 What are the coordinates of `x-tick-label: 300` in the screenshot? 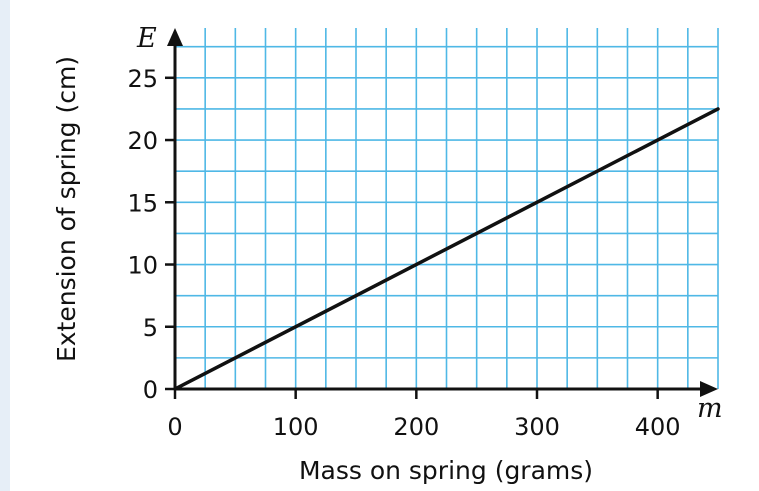 It's located at (537, 427).